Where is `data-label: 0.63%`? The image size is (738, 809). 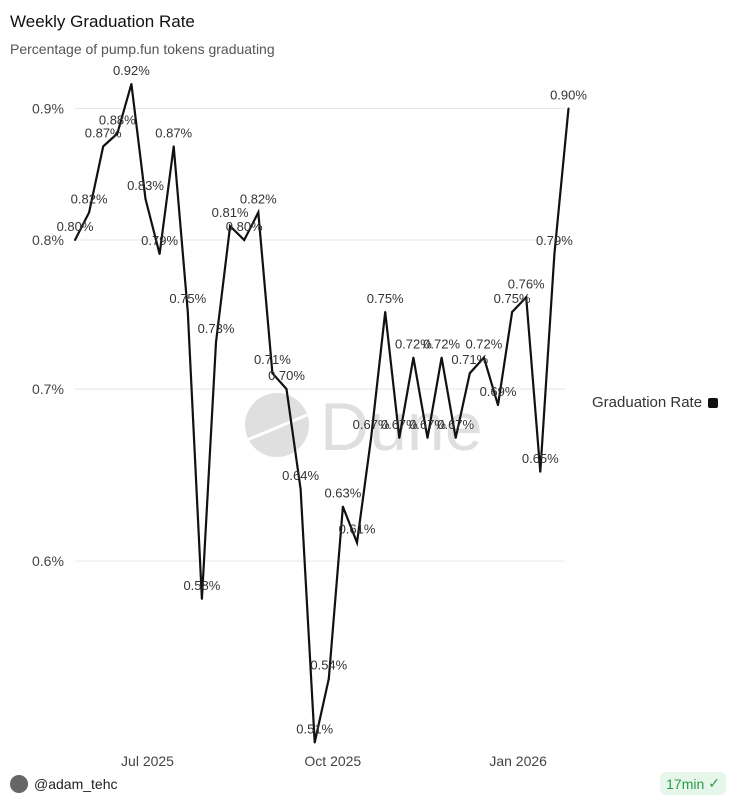
data-label: 0.63% is located at coordinates (342, 493).